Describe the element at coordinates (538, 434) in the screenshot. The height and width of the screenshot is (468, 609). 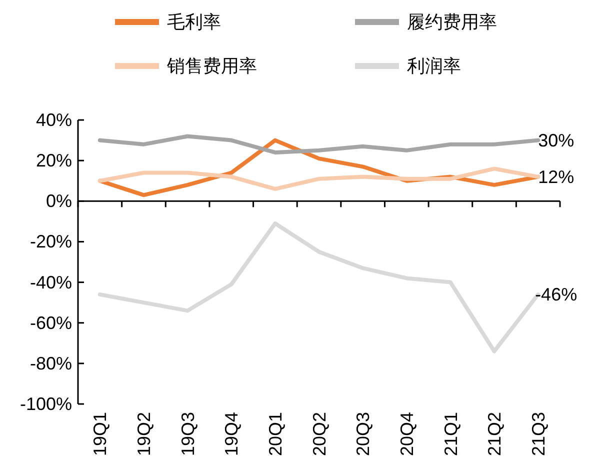
I see `x-tick-label: 21Q3` at that location.